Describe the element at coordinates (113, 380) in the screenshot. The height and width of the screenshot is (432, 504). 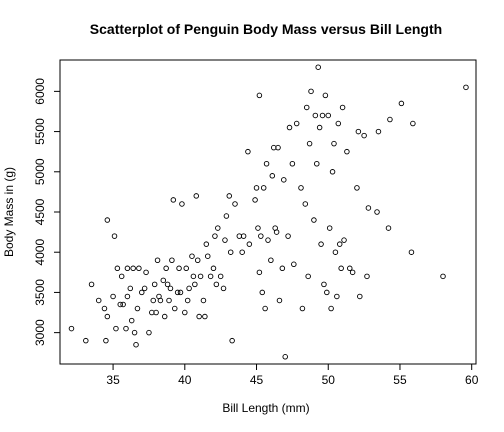
I see `x-tick-label: 35` at that location.